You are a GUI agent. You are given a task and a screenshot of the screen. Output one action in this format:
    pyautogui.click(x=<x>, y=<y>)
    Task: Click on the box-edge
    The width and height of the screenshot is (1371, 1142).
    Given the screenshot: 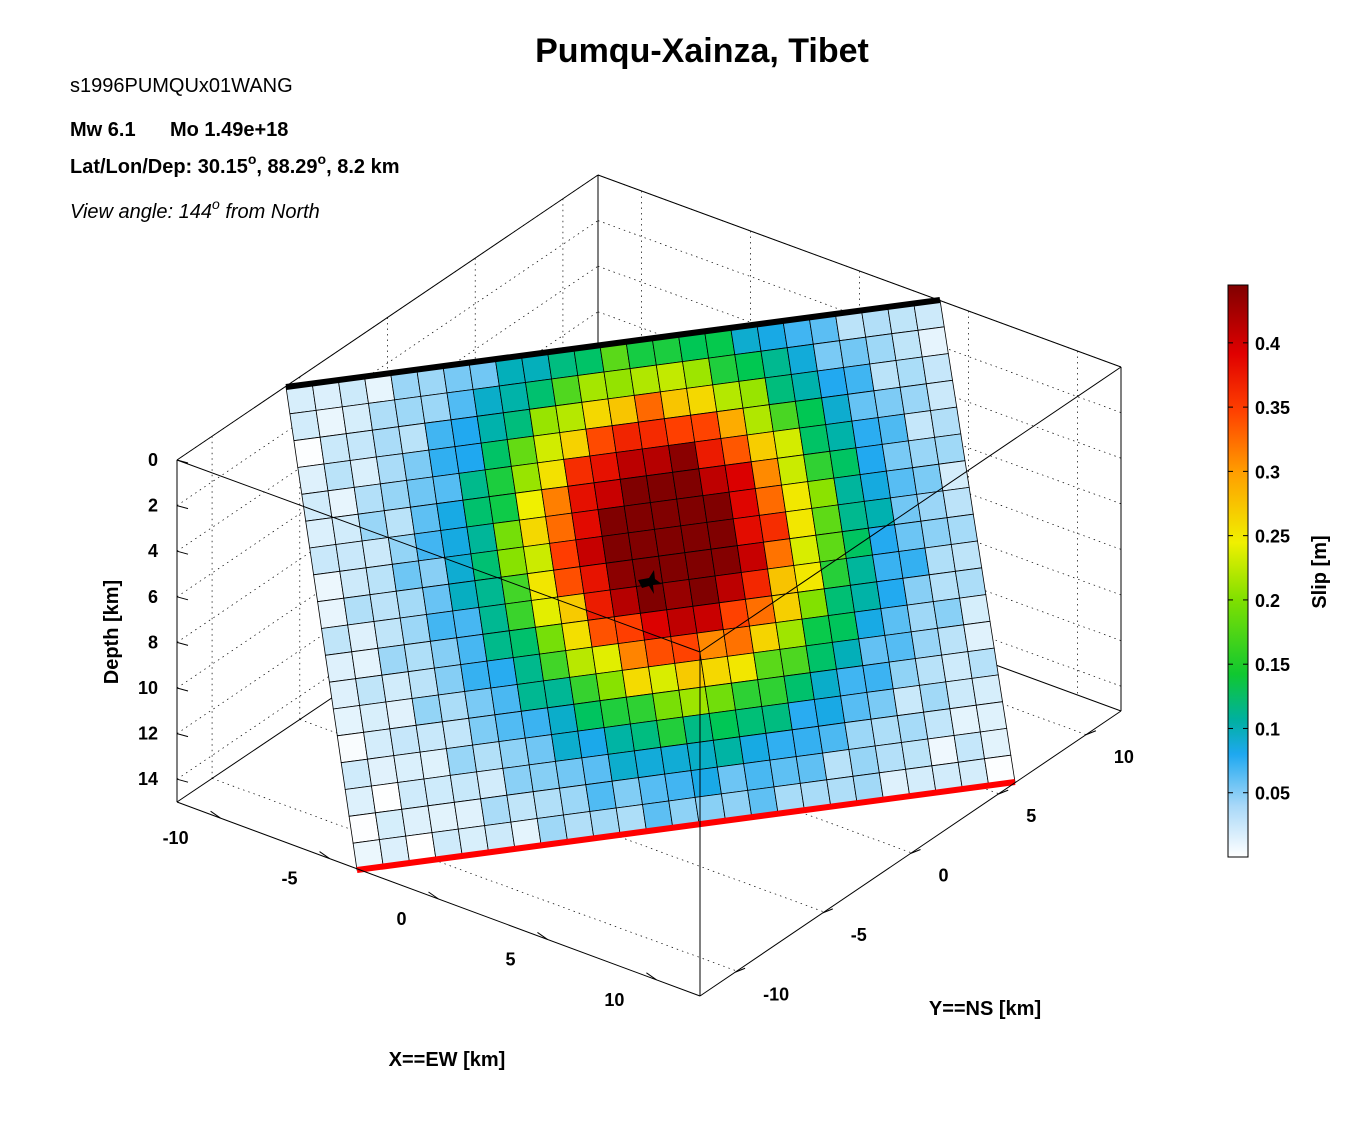 What is the action you would take?
    pyautogui.click(x=910, y=509)
    